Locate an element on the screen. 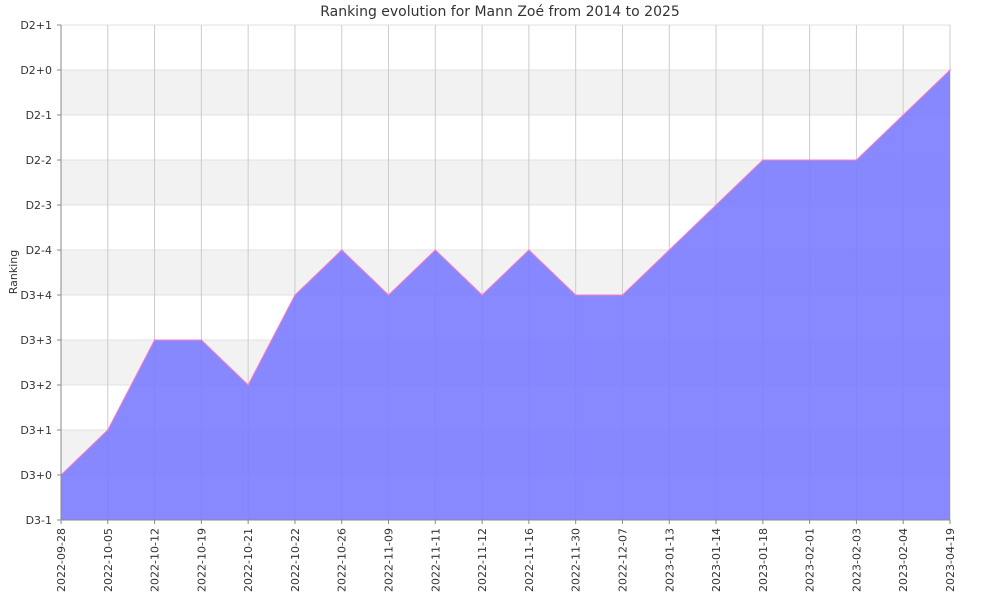 The image size is (1000, 605). x-tick-label: 2022-11-12 is located at coordinates (482, 560).